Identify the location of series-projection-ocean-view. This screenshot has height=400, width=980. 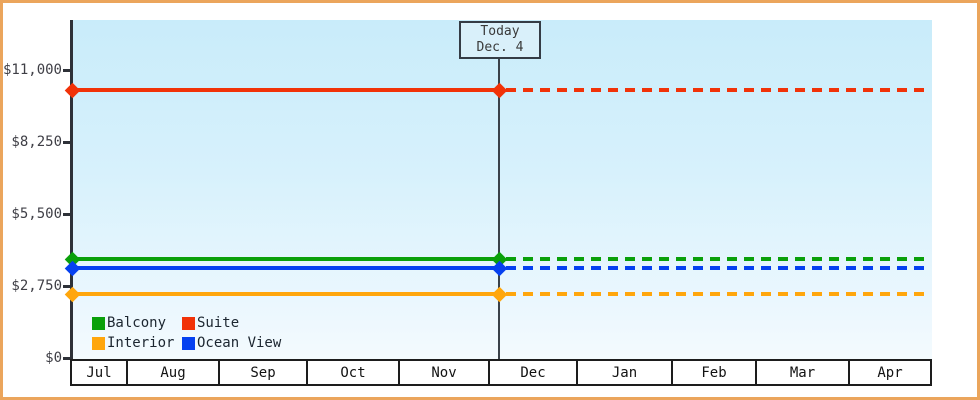
(718, 267).